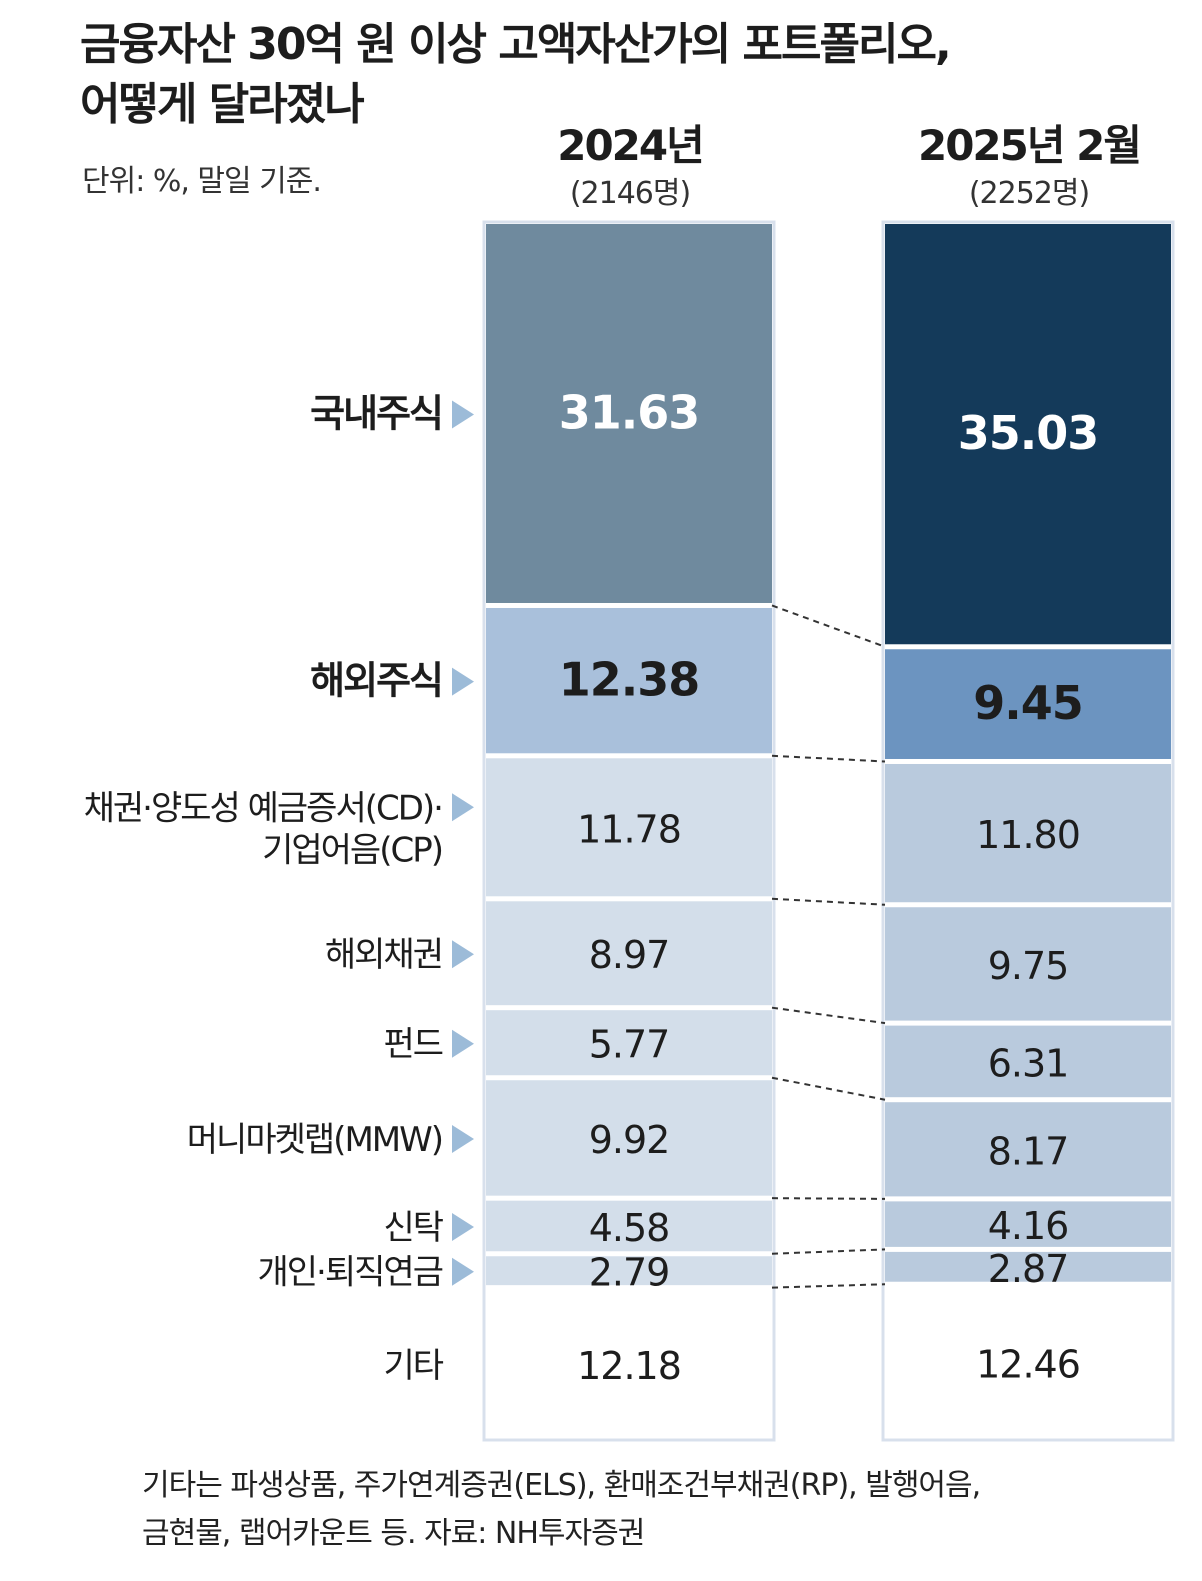 The image size is (1202, 1581). Describe the element at coordinates (631, 145) in the screenshot. I see `column-header-2024: 2024년` at that location.